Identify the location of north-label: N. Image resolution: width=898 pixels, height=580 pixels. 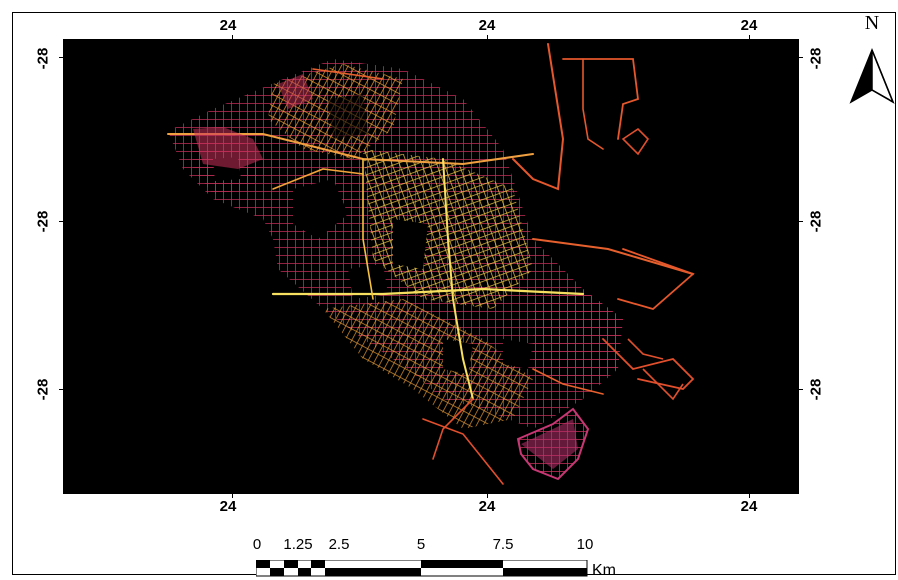
(872, 23).